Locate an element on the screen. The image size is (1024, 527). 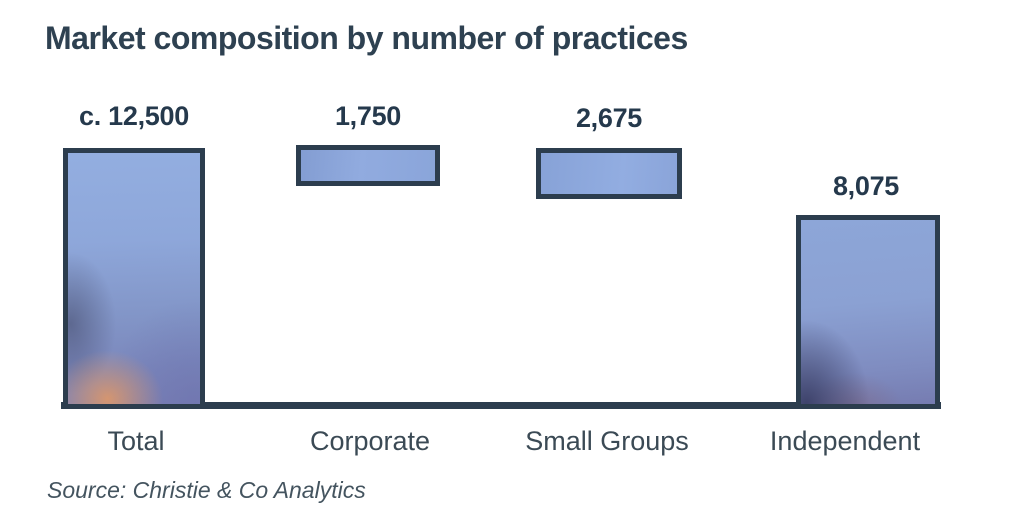
bar-corporate is located at coordinates (368, 165).